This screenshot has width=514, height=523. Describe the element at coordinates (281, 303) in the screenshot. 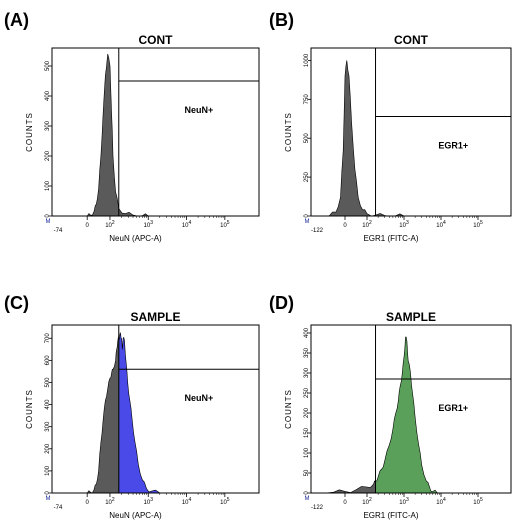

I see `panel-label: (D)` at that location.